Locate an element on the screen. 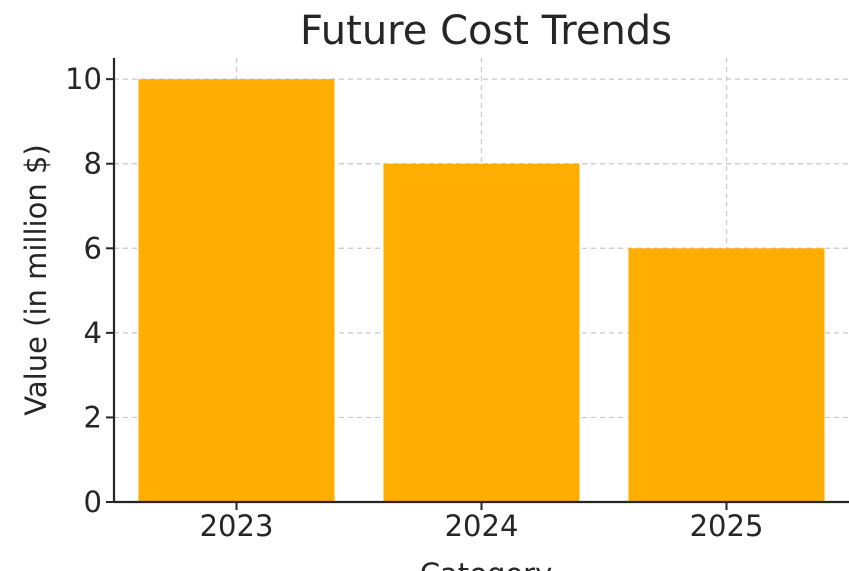 This screenshot has height=571, width=849. y-tick-label: 0 is located at coordinates (93, 502).